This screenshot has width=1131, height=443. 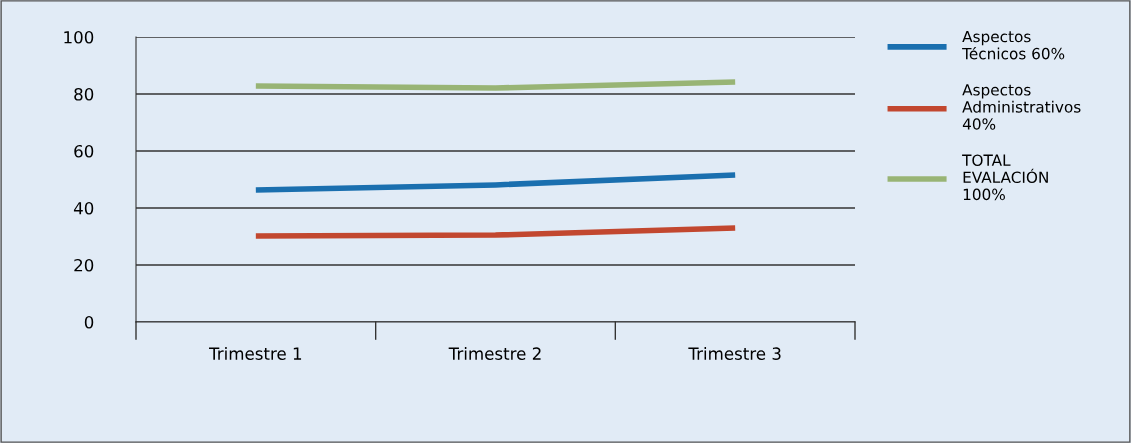 What do you see at coordinates (84, 151) in the screenshot?
I see `y-tick-label: 60` at bounding box center [84, 151].